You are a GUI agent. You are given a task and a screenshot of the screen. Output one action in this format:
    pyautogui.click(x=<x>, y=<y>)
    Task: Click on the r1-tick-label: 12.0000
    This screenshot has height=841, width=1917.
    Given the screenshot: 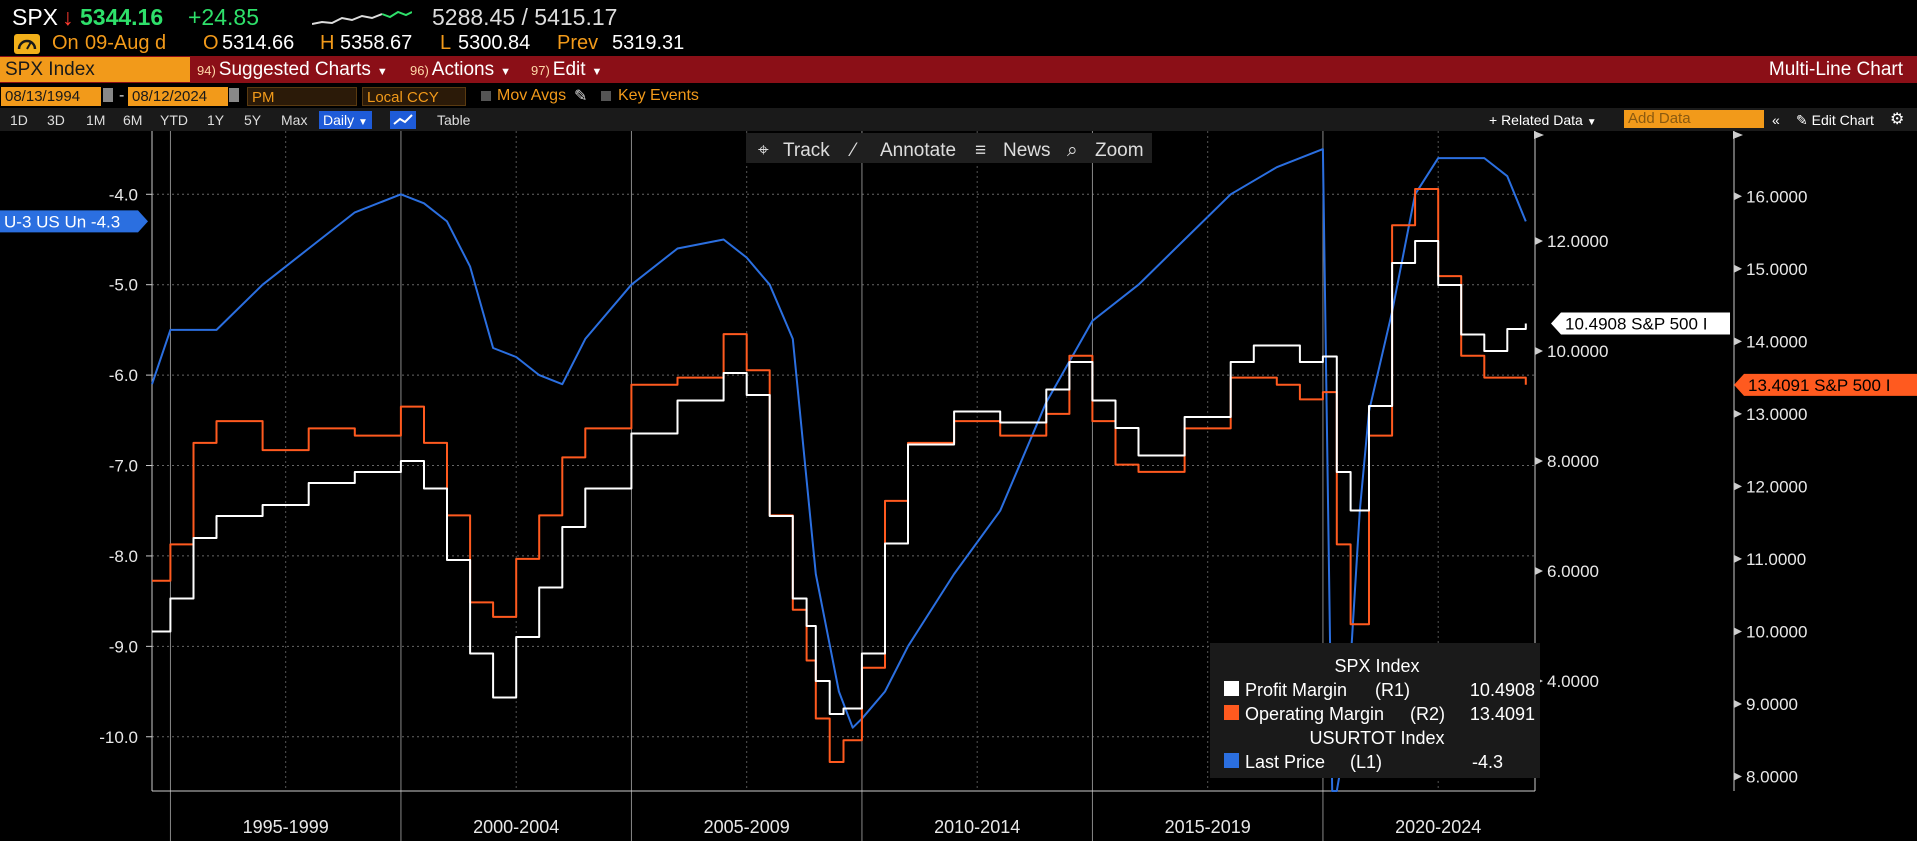 What is the action you would take?
    pyautogui.click(x=1577, y=241)
    